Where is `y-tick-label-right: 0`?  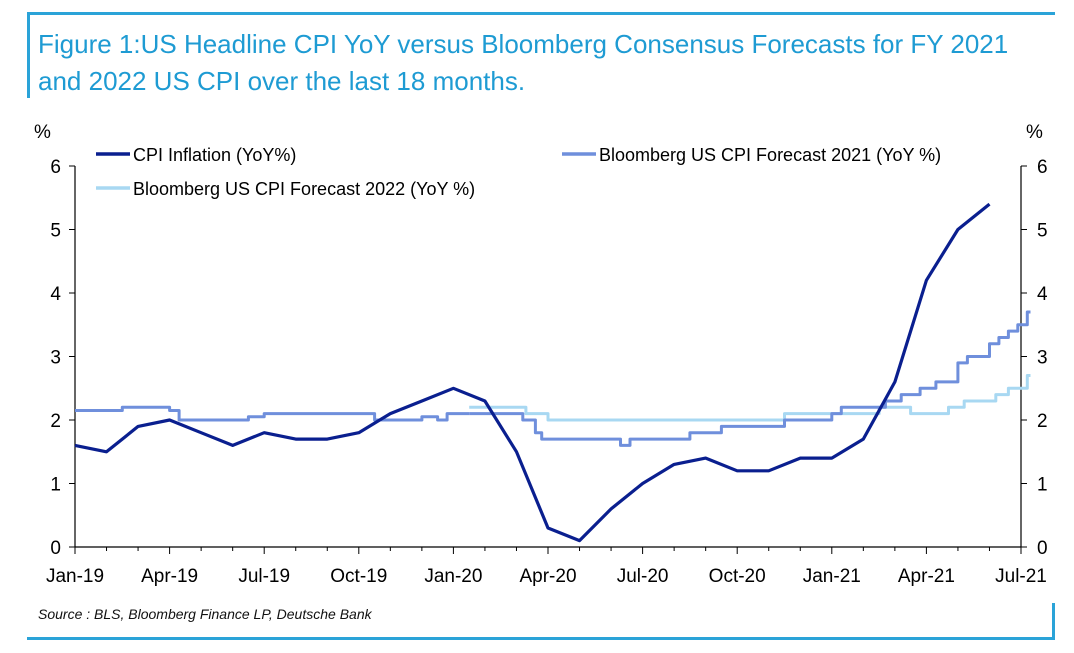
y-tick-label-right: 0 is located at coordinates (1042, 548).